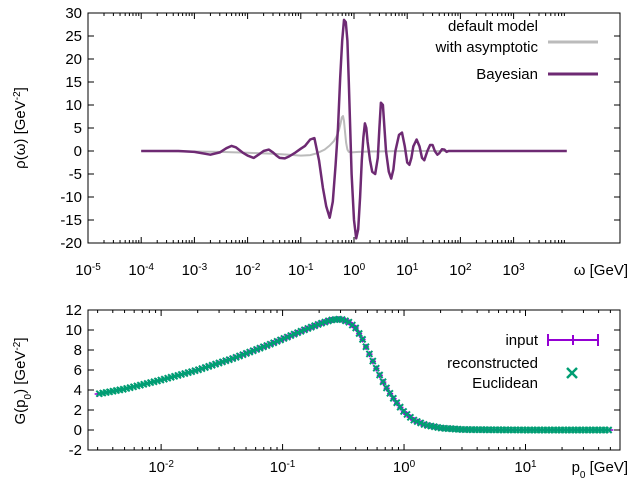 This screenshot has width=639, height=482. I want to click on legend-default-model-line2: with asymptotic, so click(486, 47).